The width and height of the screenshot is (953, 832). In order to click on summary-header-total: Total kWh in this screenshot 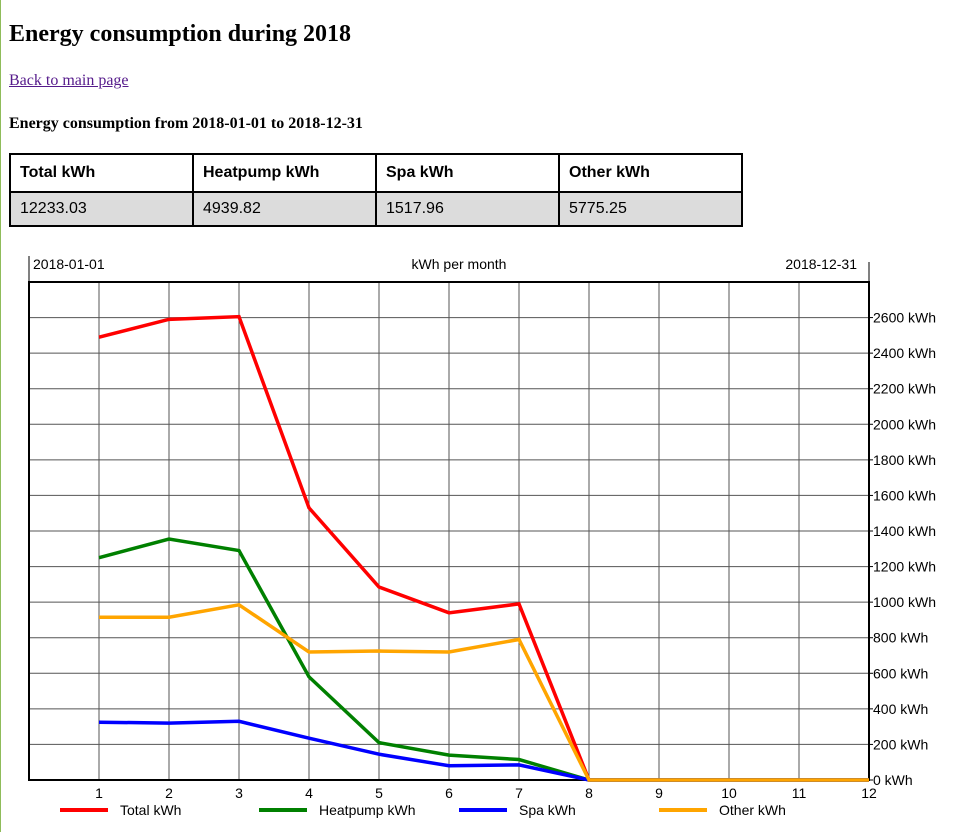, I will do `click(101, 173)`.